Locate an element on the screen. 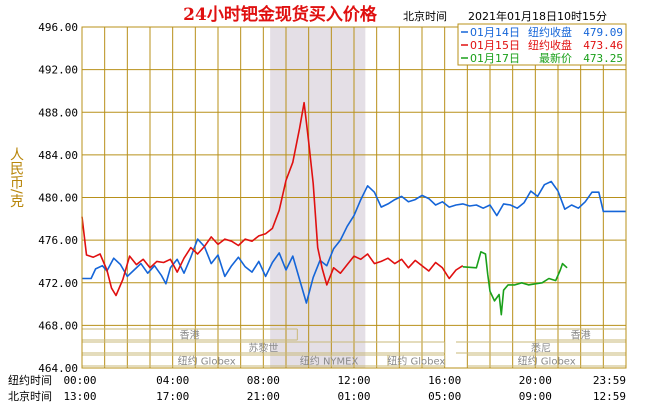 Image resolution: width=646 pixels, height=419 pixels. session-label: 悉尼 is located at coordinates (541, 349).